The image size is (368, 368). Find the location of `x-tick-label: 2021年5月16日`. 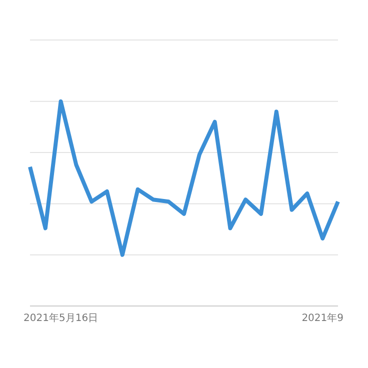

x-tick-label: 2021年5月16日 is located at coordinates (61, 318).